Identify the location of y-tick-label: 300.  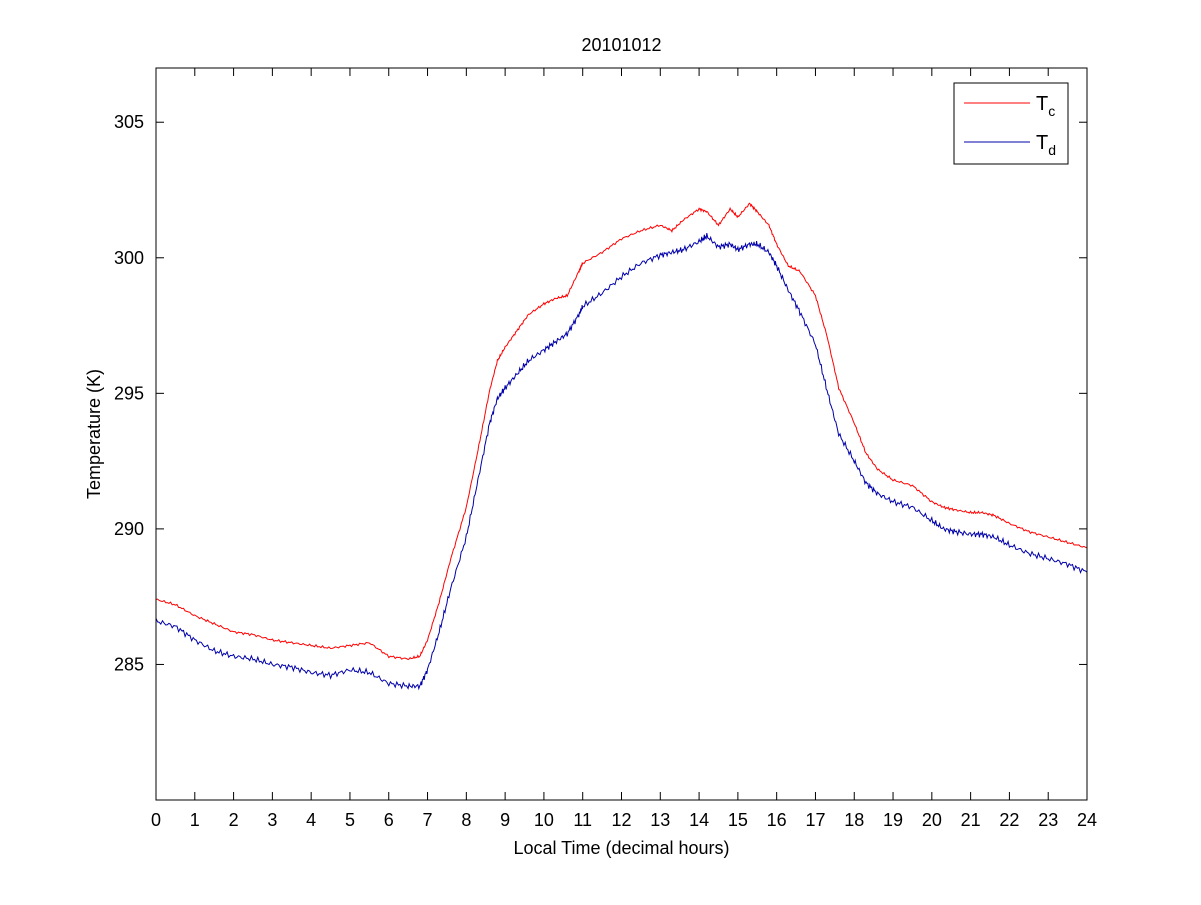
(129, 258).